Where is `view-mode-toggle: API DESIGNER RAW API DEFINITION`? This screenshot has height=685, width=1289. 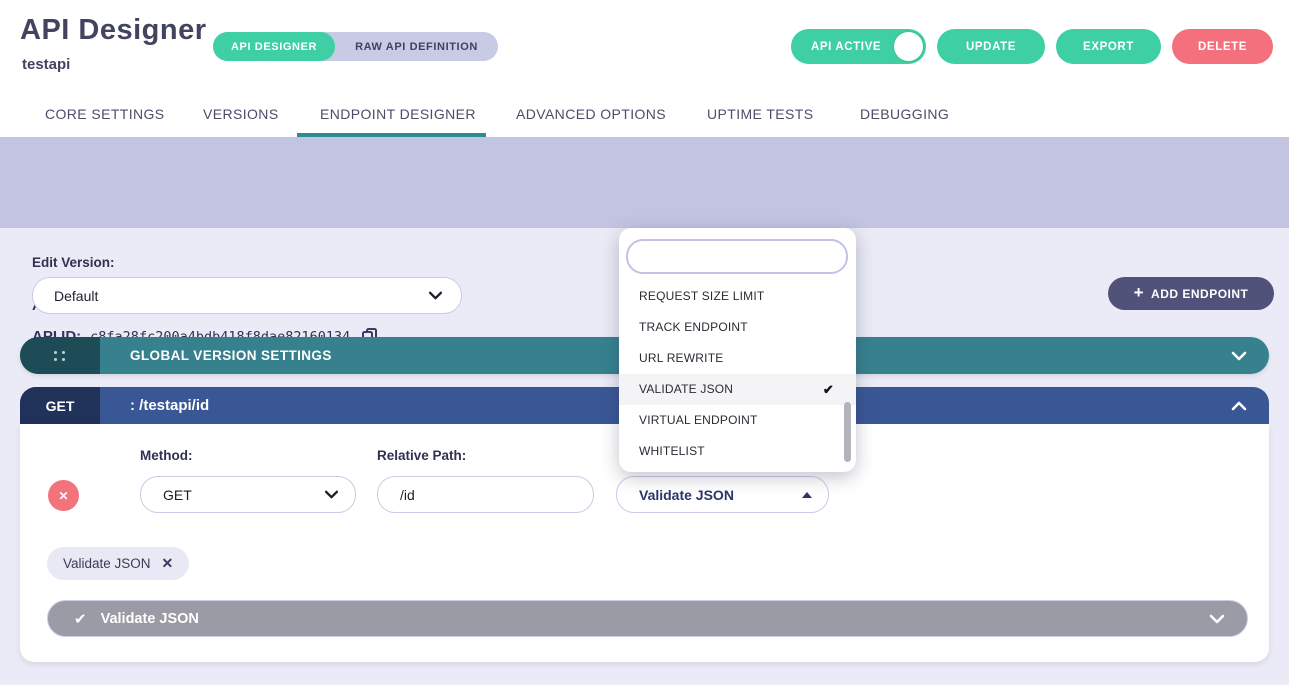
view-mode-toggle: API DESIGNER RAW API DEFINITION is located at coordinates (355, 46).